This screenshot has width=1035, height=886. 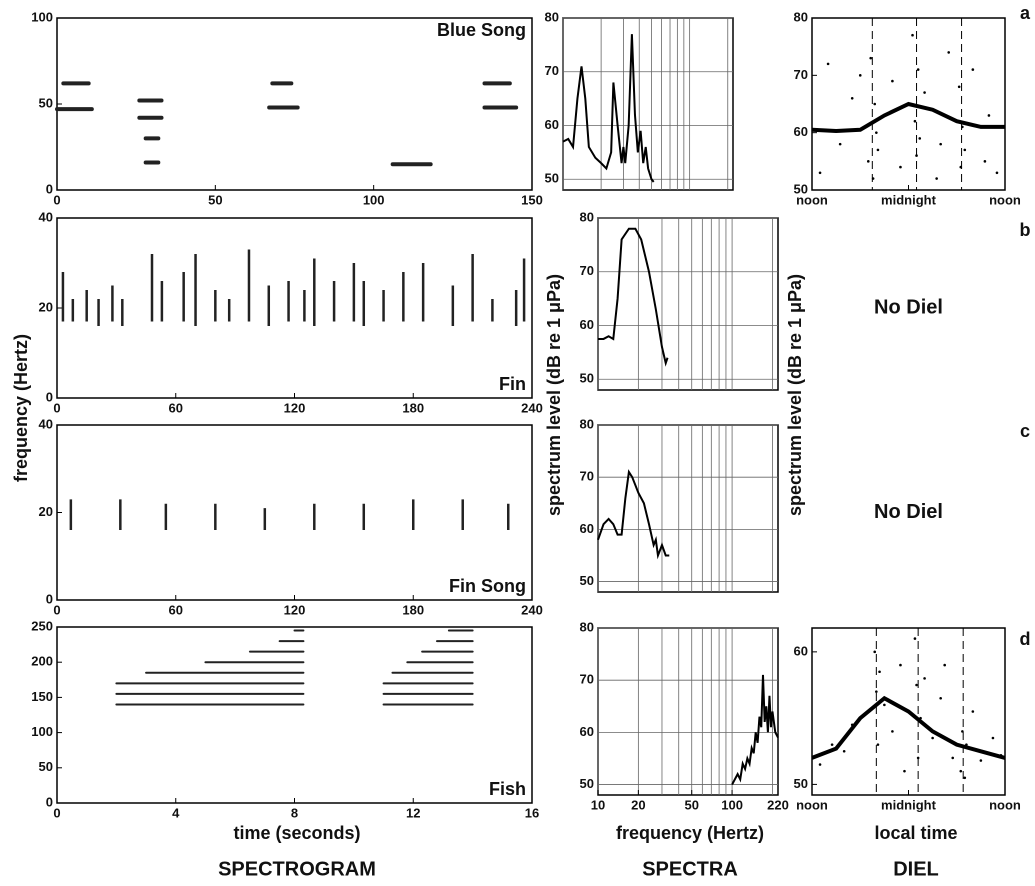 What do you see at coordinates (295, 609) in the screenshot?
I see `x-tick-label: 120` at bounding box center [295, 609].